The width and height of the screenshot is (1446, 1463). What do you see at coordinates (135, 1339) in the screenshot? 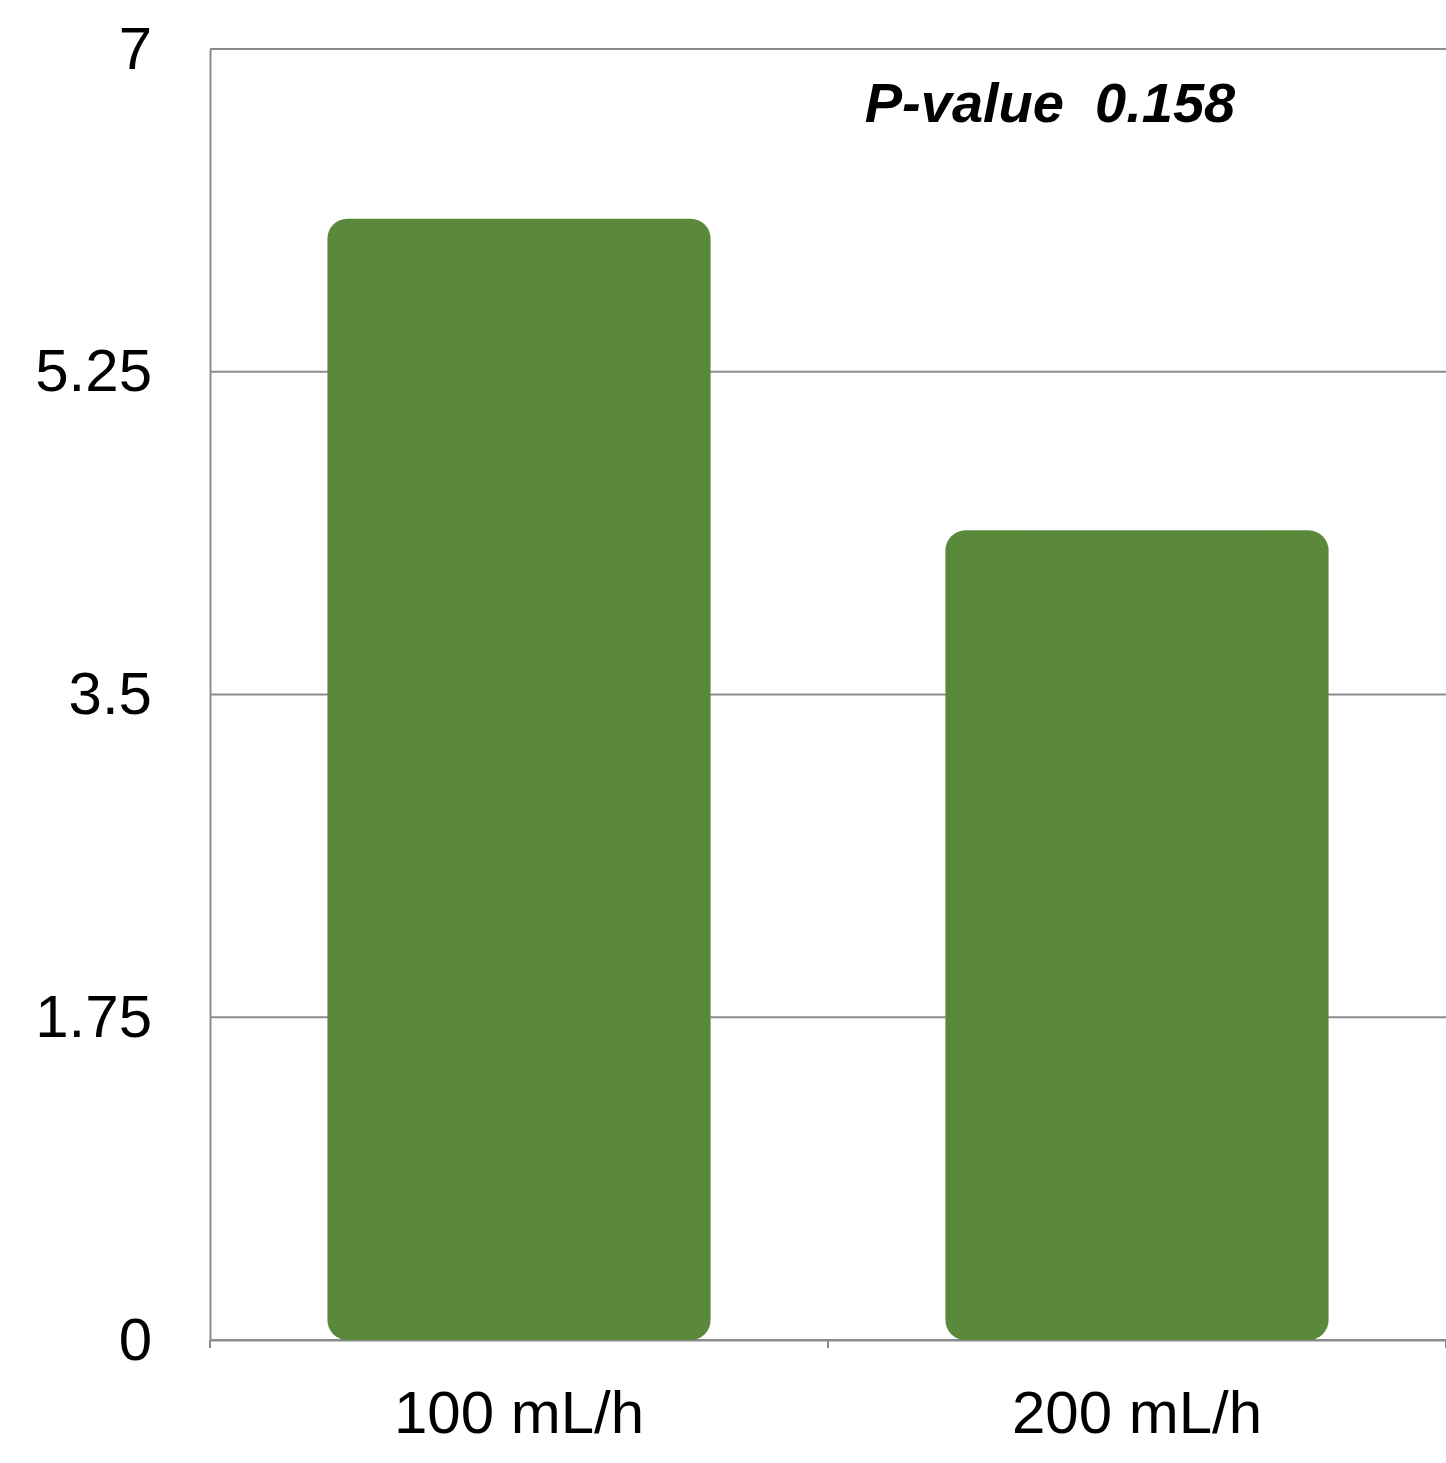
I see `y-tick-label: 0` at bounding box center [135, 1339].